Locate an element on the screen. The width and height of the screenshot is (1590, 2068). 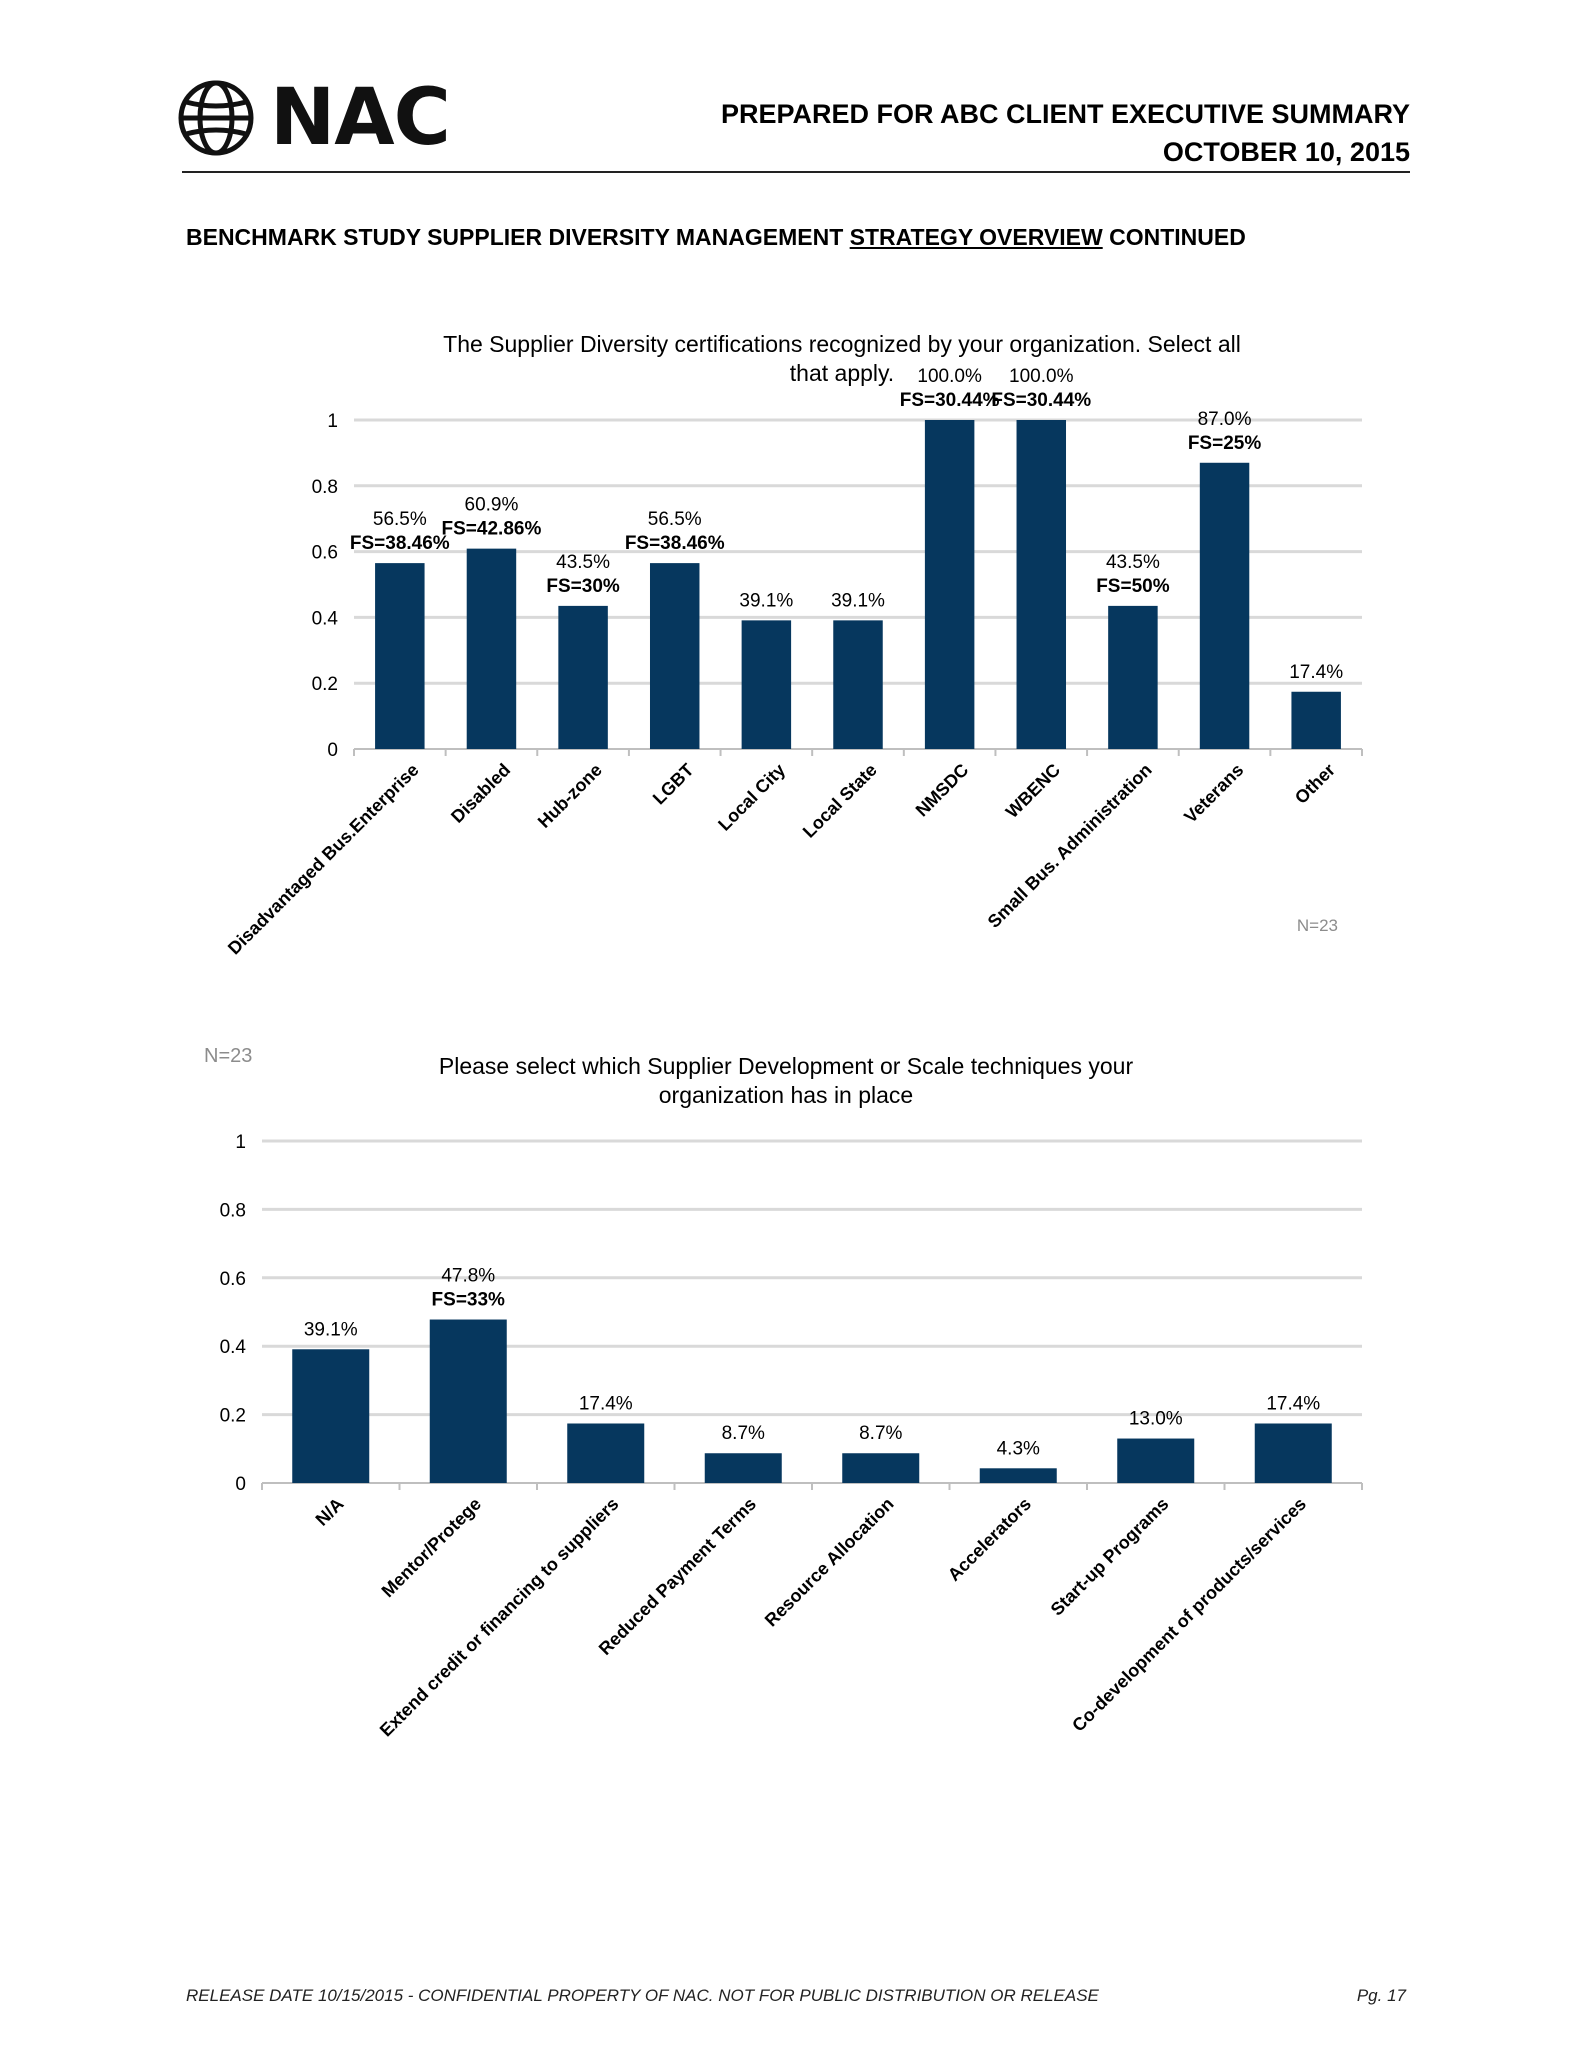
chart-title-line: that apply. is located at coordinates (842, 373).